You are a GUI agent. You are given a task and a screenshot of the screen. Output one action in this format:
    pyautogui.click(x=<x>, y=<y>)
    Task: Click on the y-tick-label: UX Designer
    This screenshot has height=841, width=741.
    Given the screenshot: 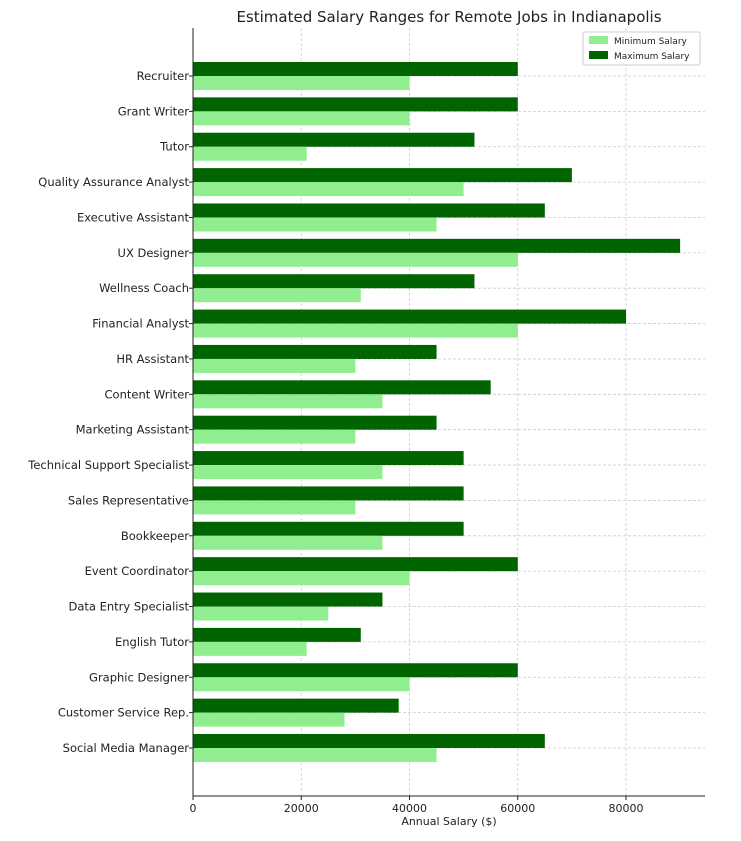 What is the action you would take?
    pyautogui.click(x=154, y=253)
    